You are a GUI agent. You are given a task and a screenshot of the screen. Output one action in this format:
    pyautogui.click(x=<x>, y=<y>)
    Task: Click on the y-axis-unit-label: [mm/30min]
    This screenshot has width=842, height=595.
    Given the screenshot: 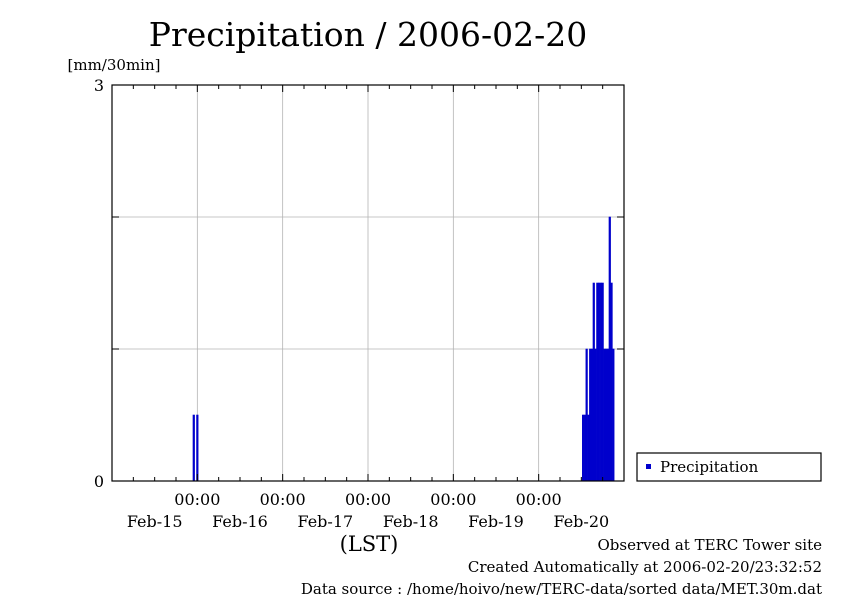 What is the action you would take?
    pyautogui.click(x=114, y=65)
    